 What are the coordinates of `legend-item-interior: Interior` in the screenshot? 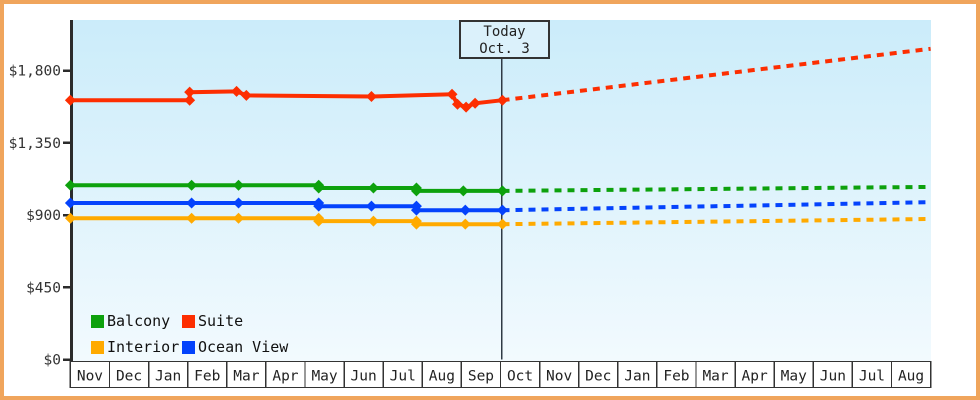 It's located at (136, 347).